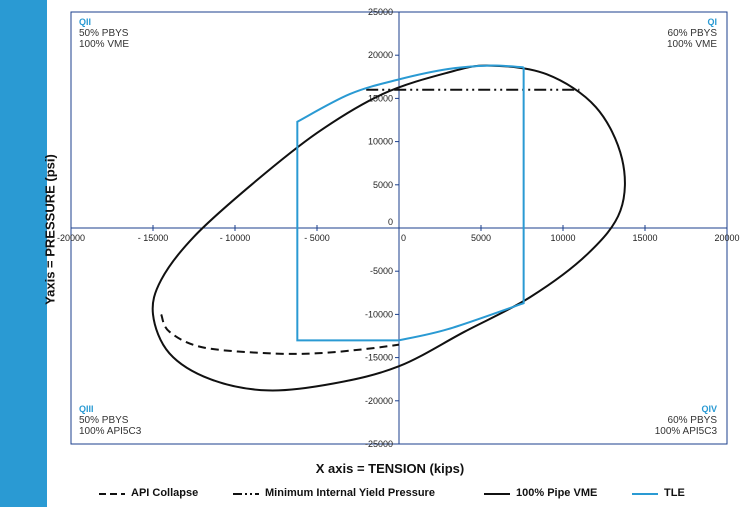 The height and width of the screenshot is (507, 751). What do you see at coordinates (644, 238) in the screenshot?
I see `x-tick-label: 15000` at bounding box center [644, 238].